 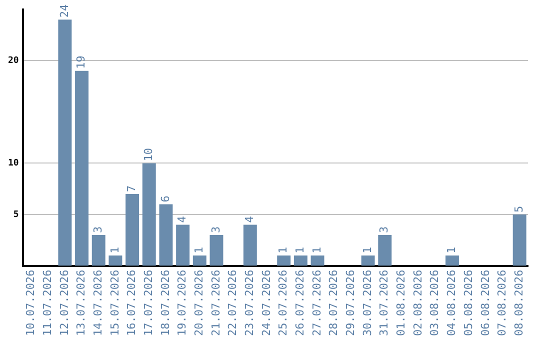 I want to click on x-tick-label: 23.07.2026, so click(x=249, y=303).